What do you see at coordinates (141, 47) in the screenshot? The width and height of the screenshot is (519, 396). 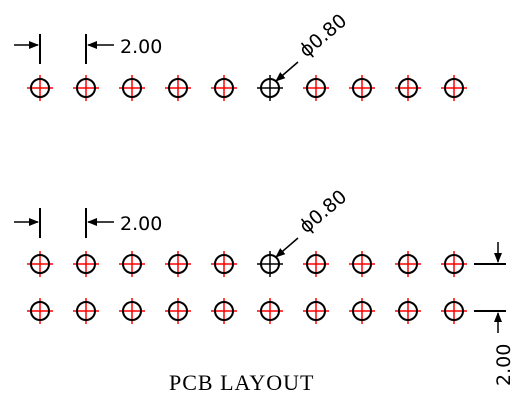 I see `pitch-label-1: 2.00` at bounding box center [141, 47].